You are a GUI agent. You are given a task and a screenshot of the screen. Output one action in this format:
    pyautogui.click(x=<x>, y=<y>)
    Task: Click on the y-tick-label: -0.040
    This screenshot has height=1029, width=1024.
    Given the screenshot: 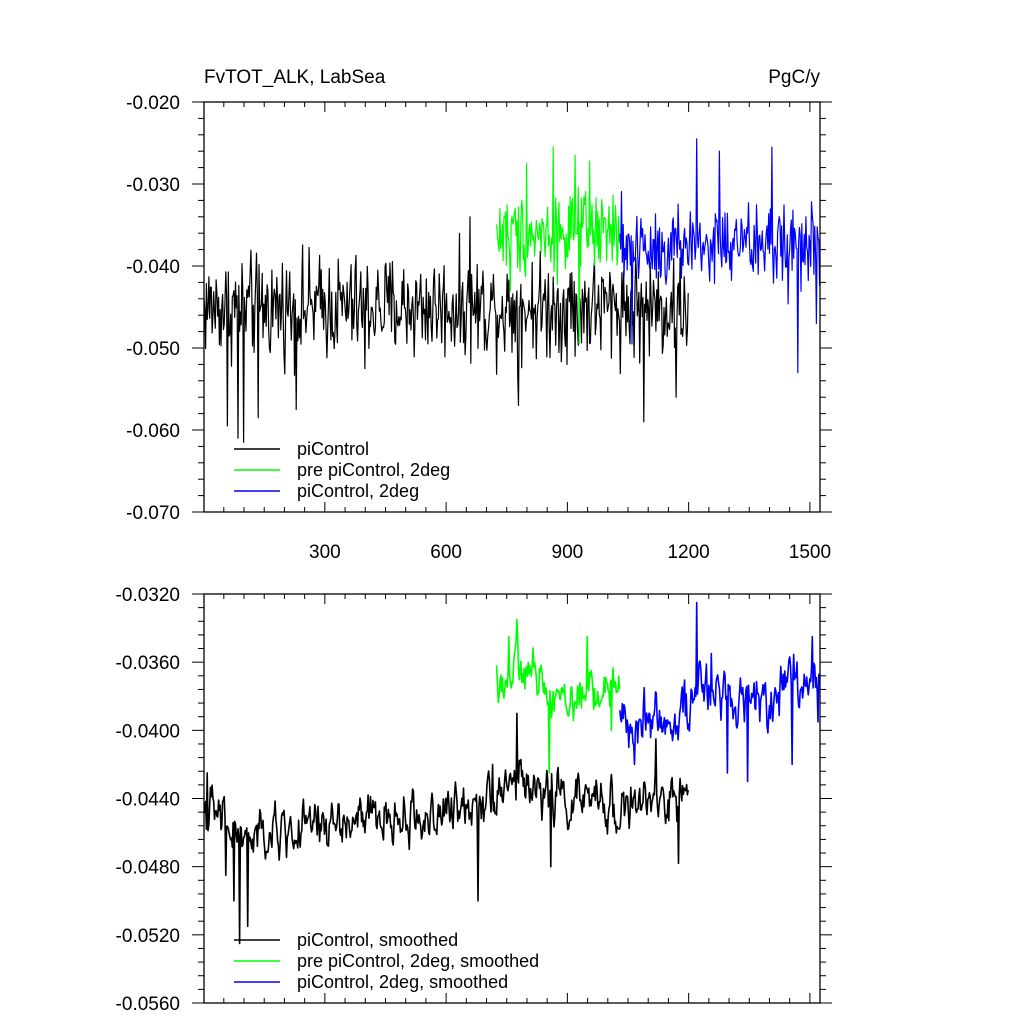 What is the action you would take?
    pyautogui.click(x=153, y=267)
    